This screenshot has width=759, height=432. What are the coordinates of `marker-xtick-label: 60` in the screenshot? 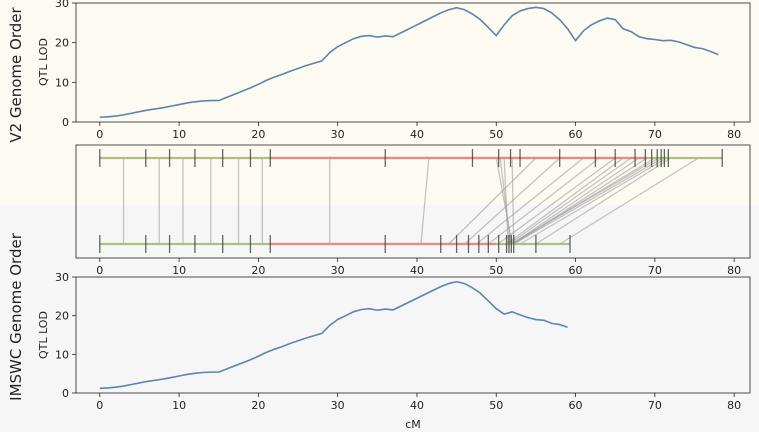 It's located at (576, 270).